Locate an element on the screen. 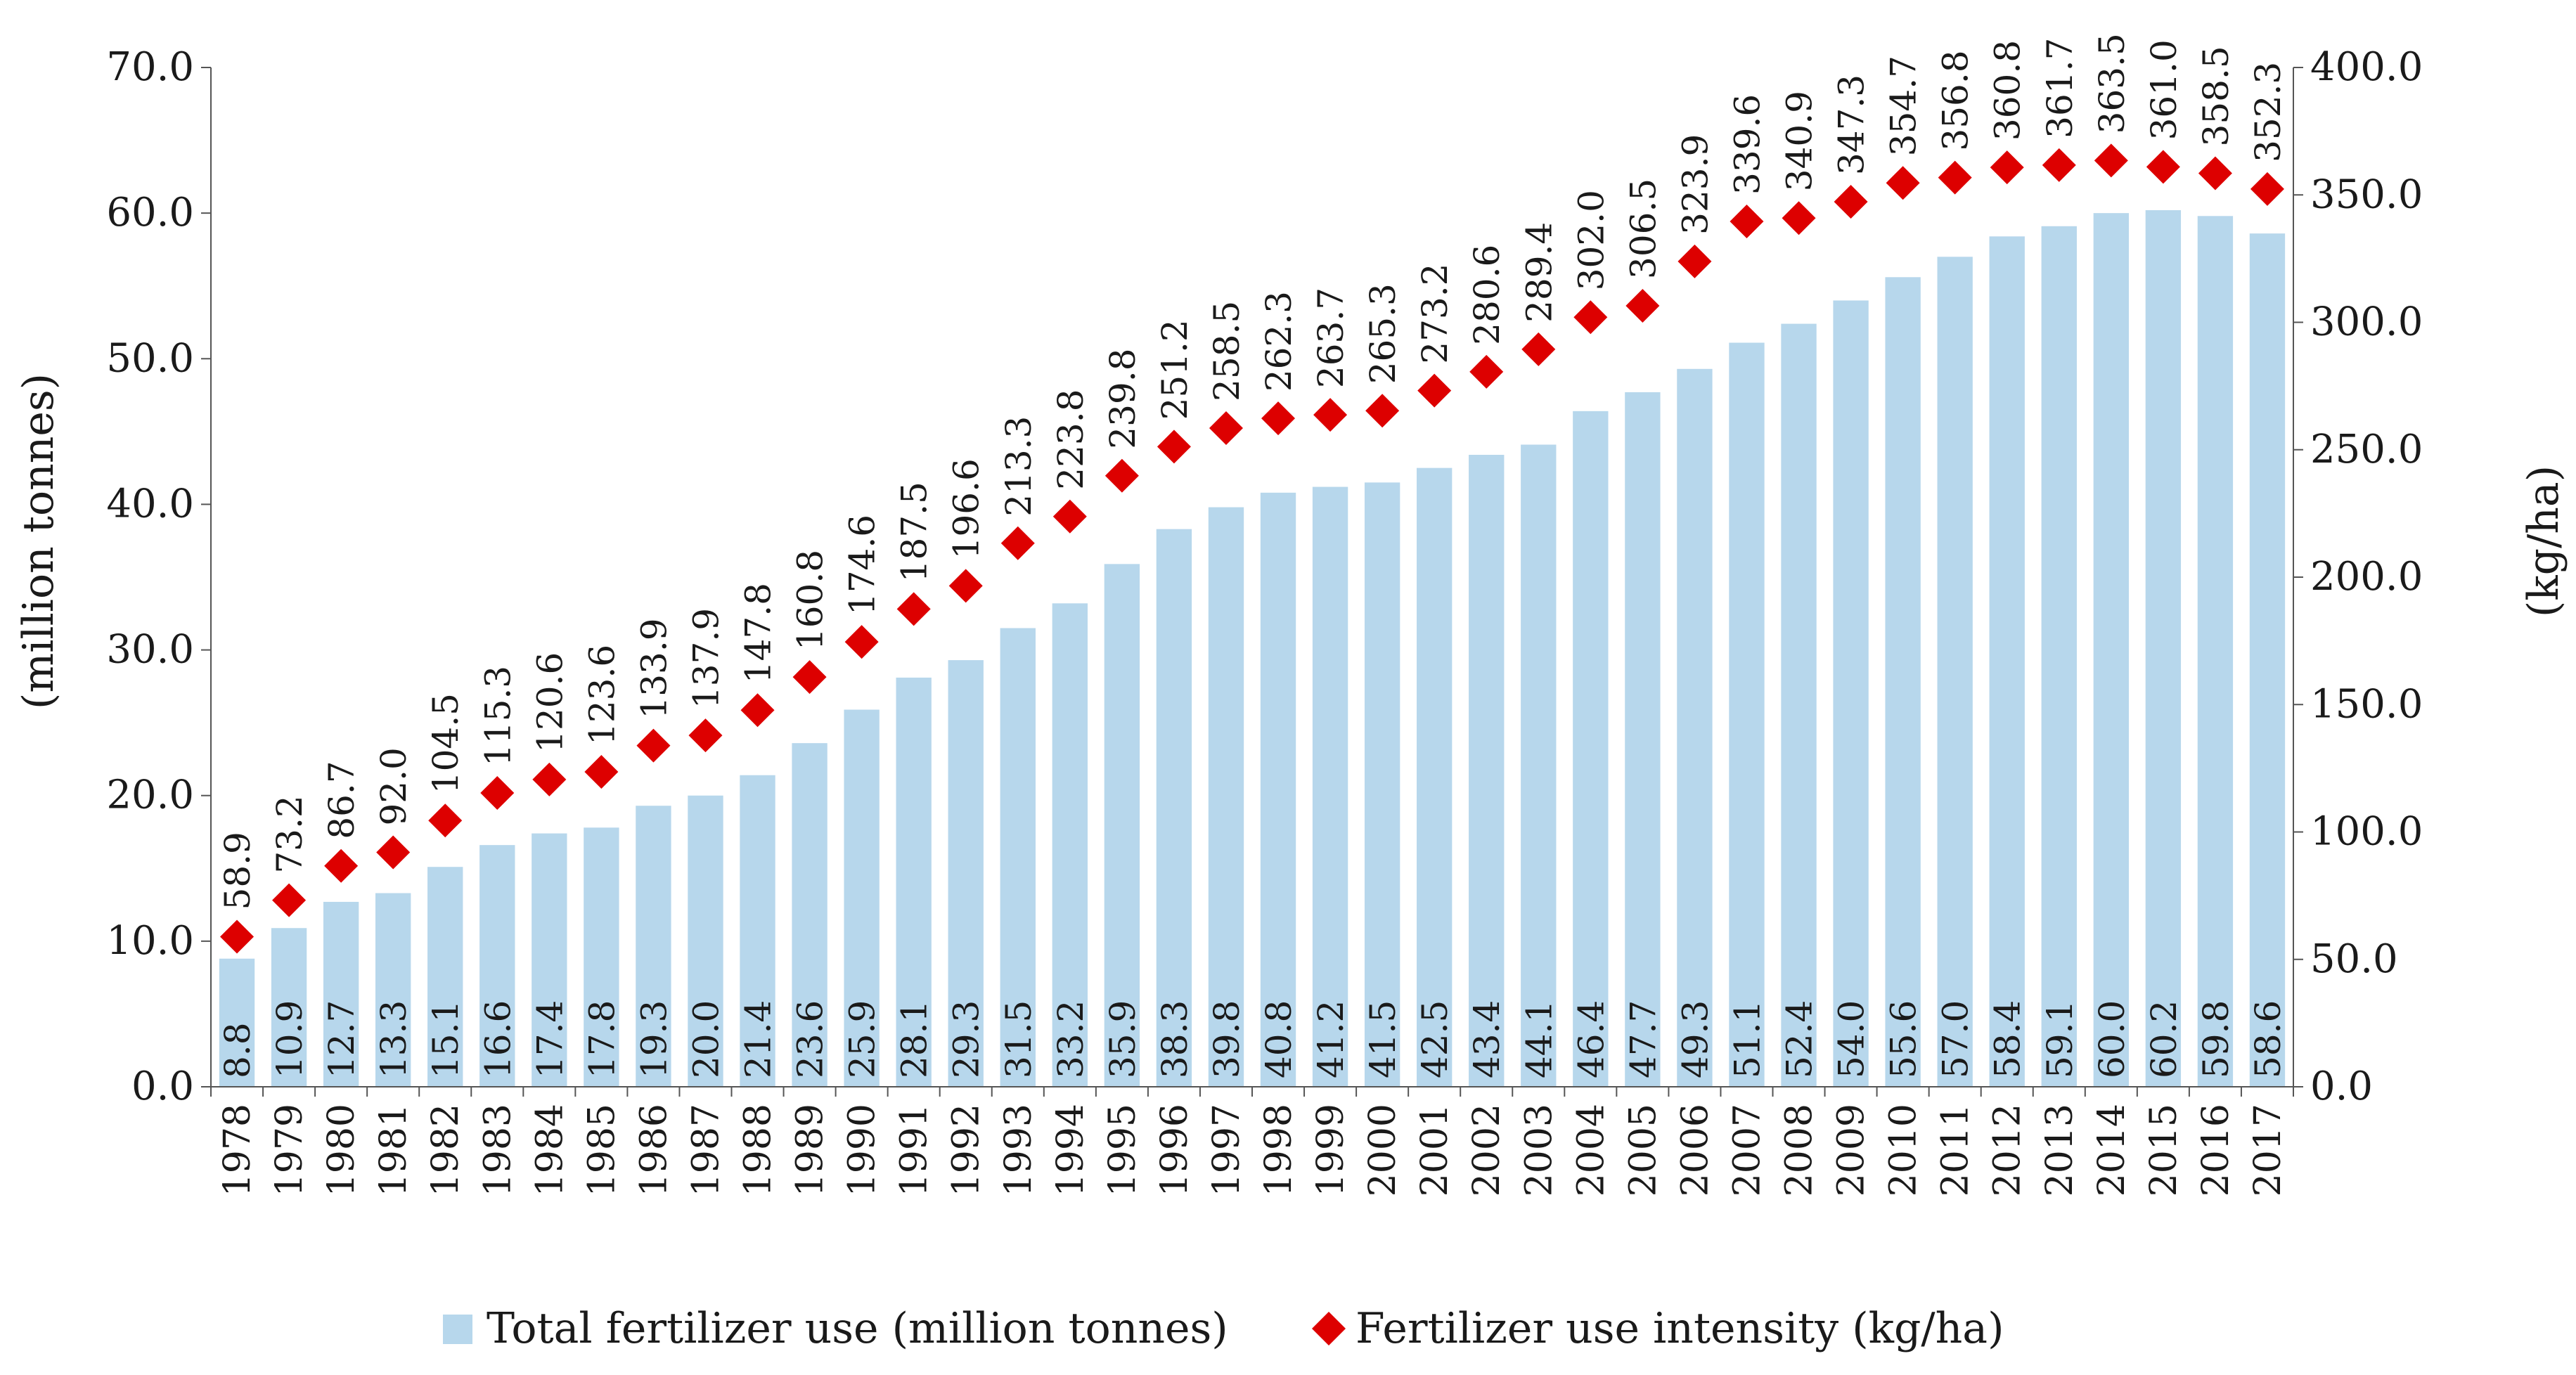 The image size is (2576, 1375). bar-value-label: 39.8 is located at coordinates (1226, 1039).